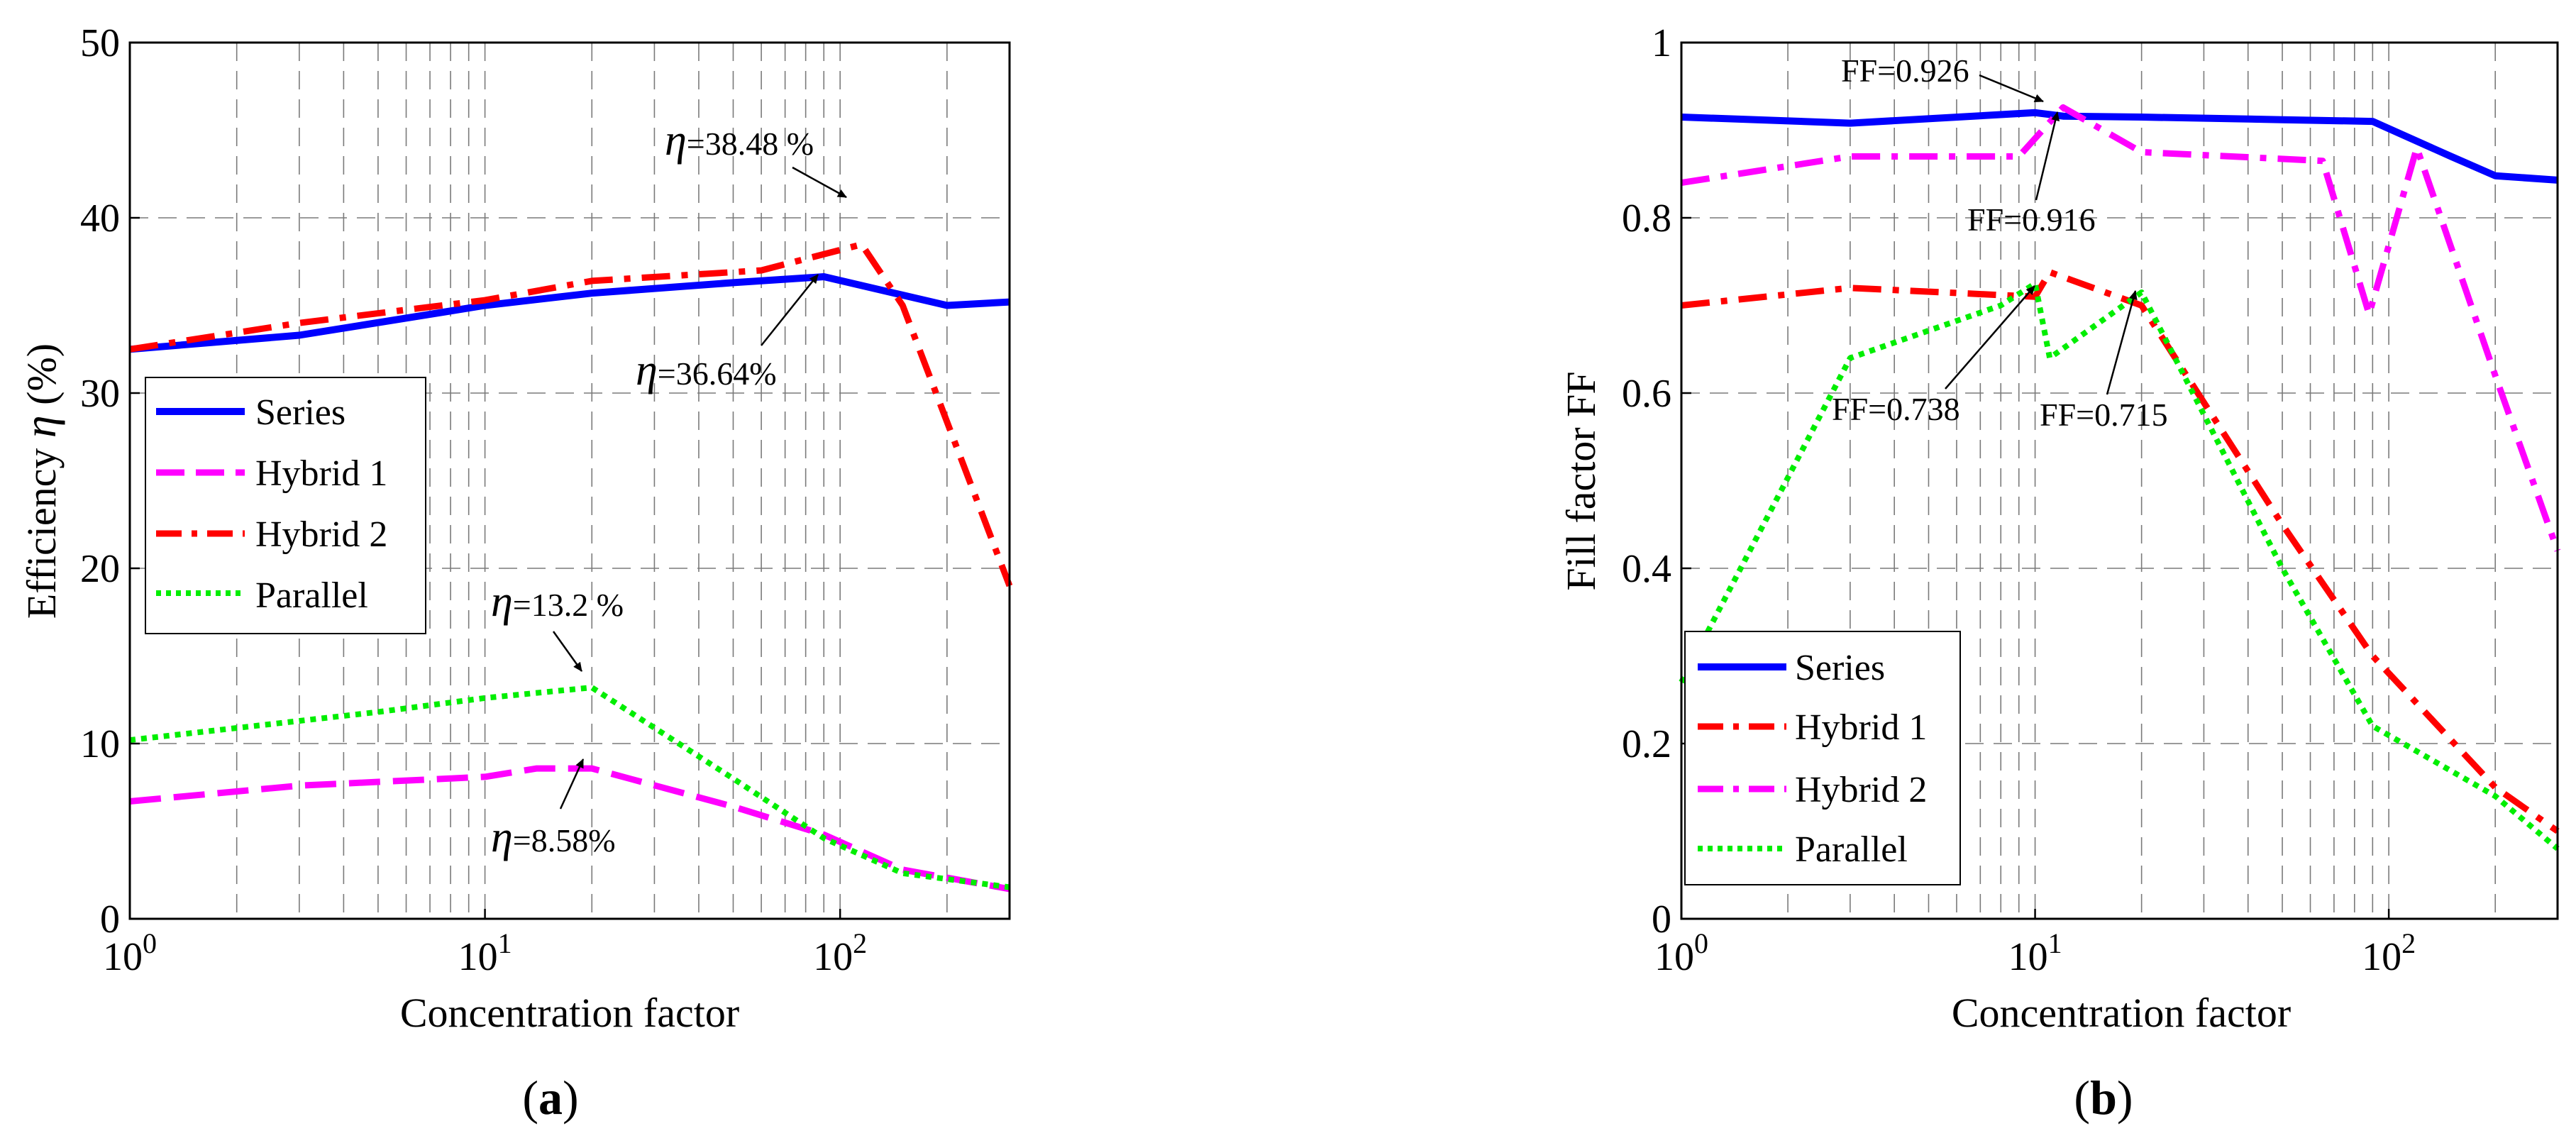 The width and height of the screenshot is (2576, 1143). Describe the element at coordinates (2047, 156) in the screenshot. I see `annotation-ff-0-916-arrow` at that location.